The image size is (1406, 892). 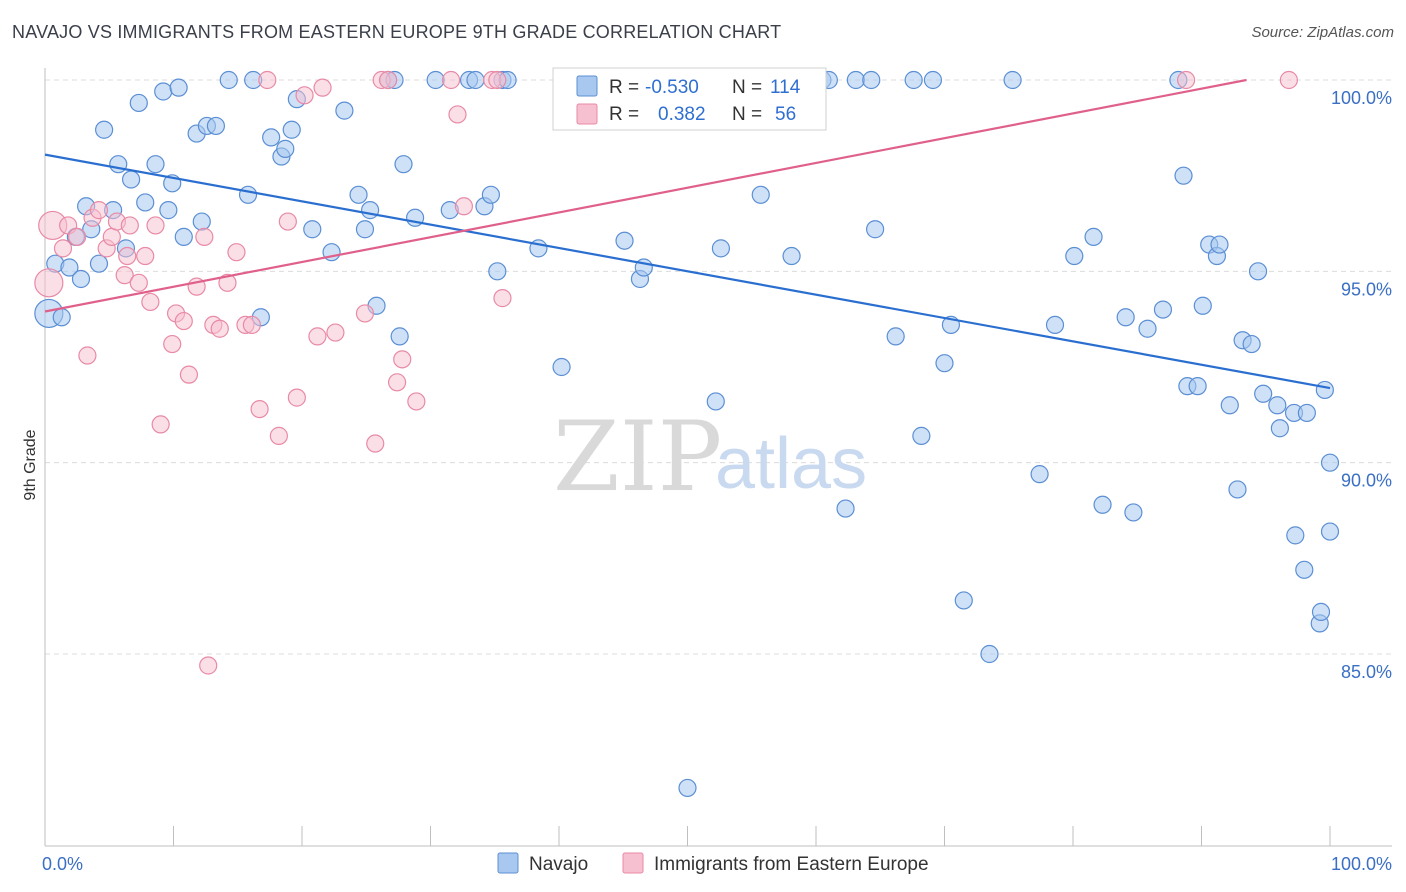 I want to click on stats-box: R = -0.530 N = 114 R = 0.382 N = 56, so click(x=689, y=99).